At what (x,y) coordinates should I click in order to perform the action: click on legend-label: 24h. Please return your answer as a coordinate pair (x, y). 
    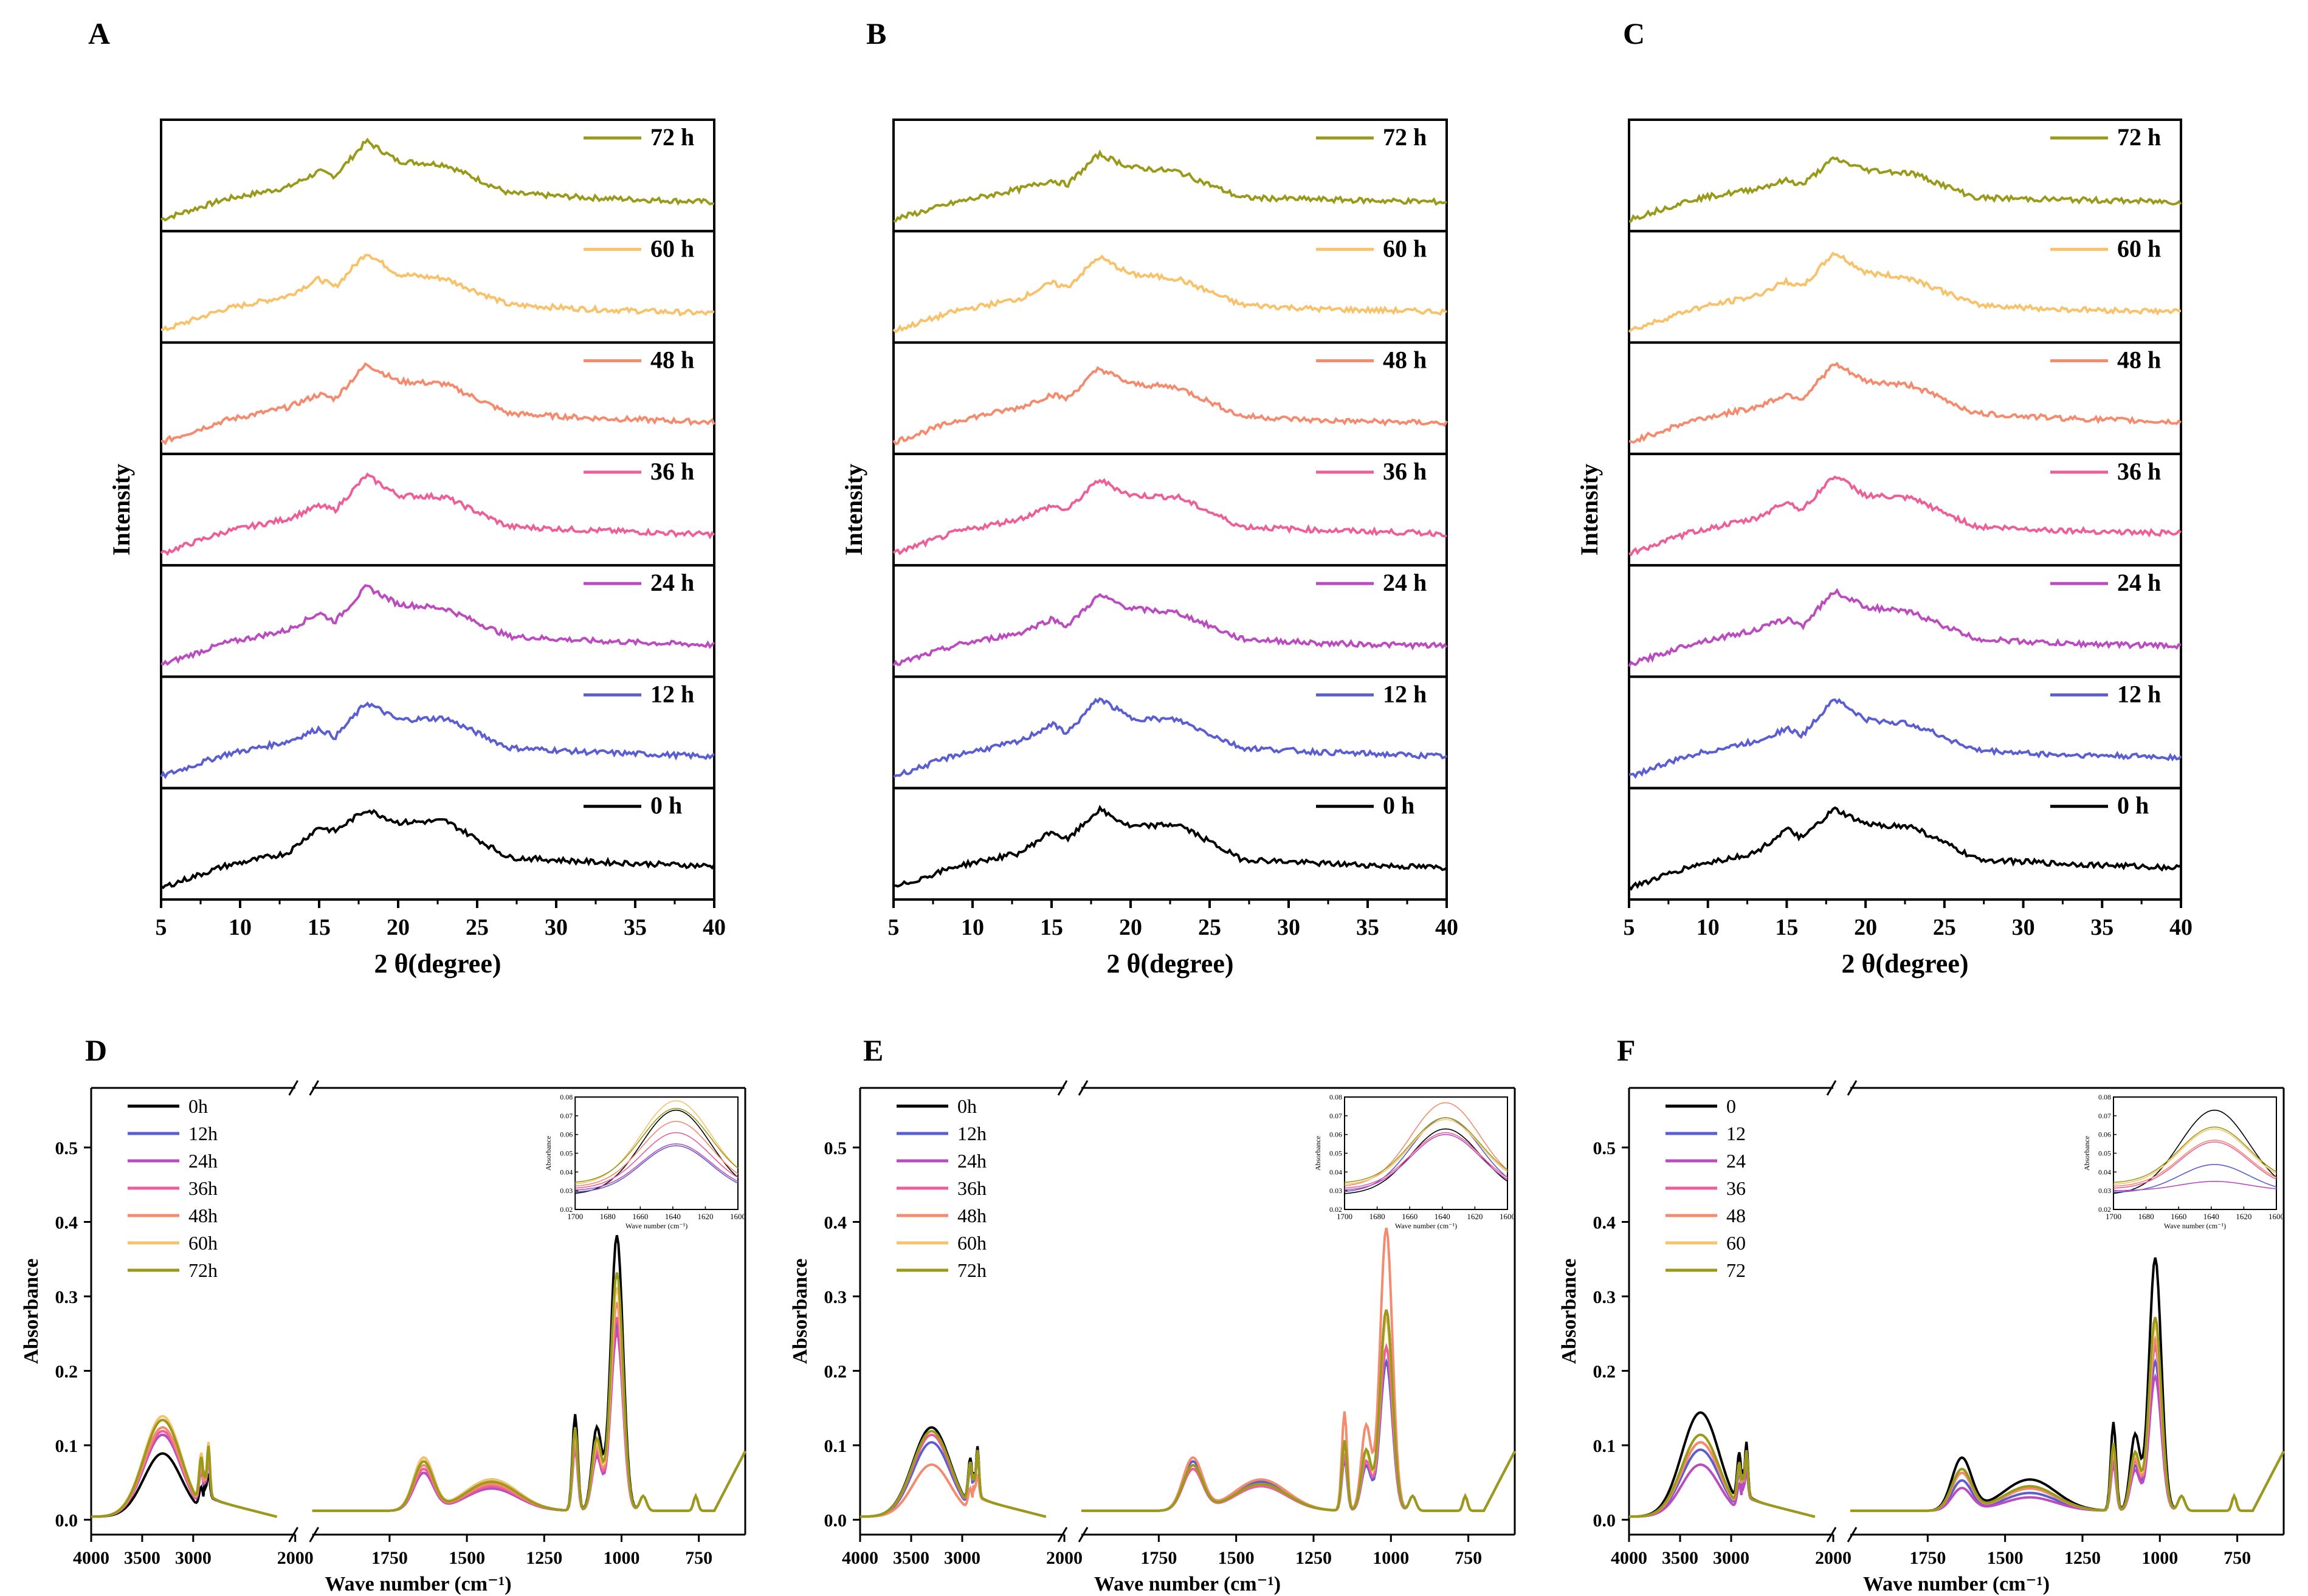
    Looking at the image, I should click on (972, 1161).